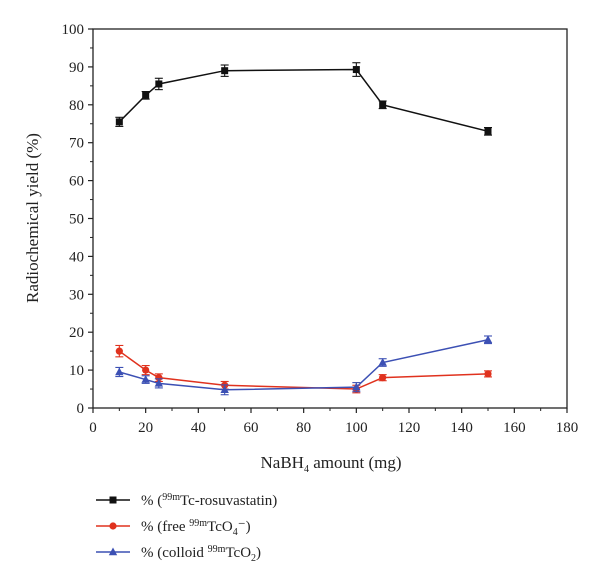  What do you see at coordinates (567, 428) in the screenshot?
I see `x-tick-label: 180` at bounding box center [567, 428].